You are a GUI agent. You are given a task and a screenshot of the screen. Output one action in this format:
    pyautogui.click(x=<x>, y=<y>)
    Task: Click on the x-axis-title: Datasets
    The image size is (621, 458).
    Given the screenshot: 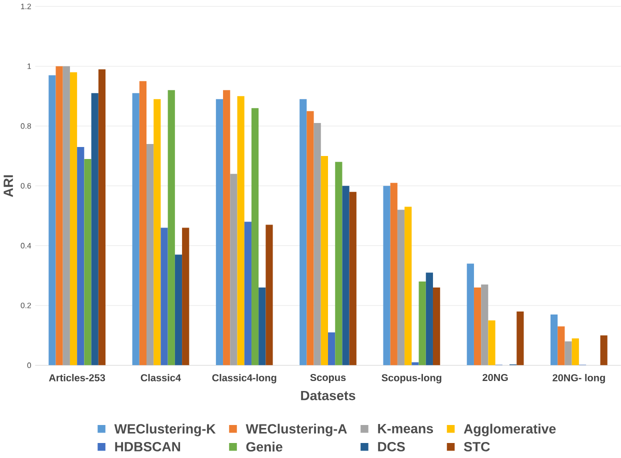 What is the action you would take?
    pyautogui.click(x=328, y=395)
    